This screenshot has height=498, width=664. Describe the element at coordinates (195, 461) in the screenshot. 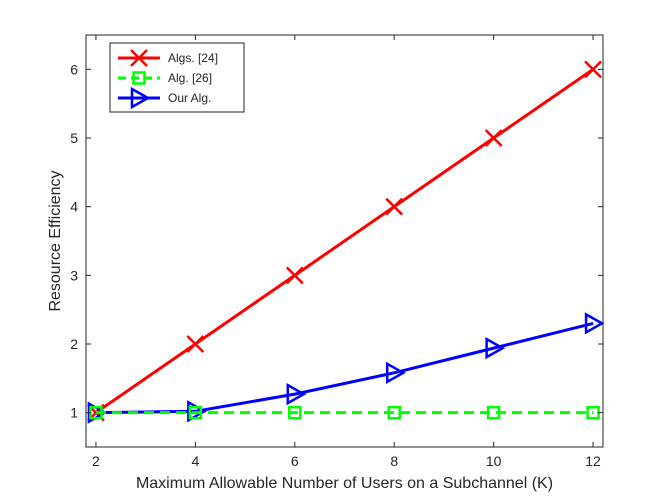

I see `x-tick-label: 4` at that location.